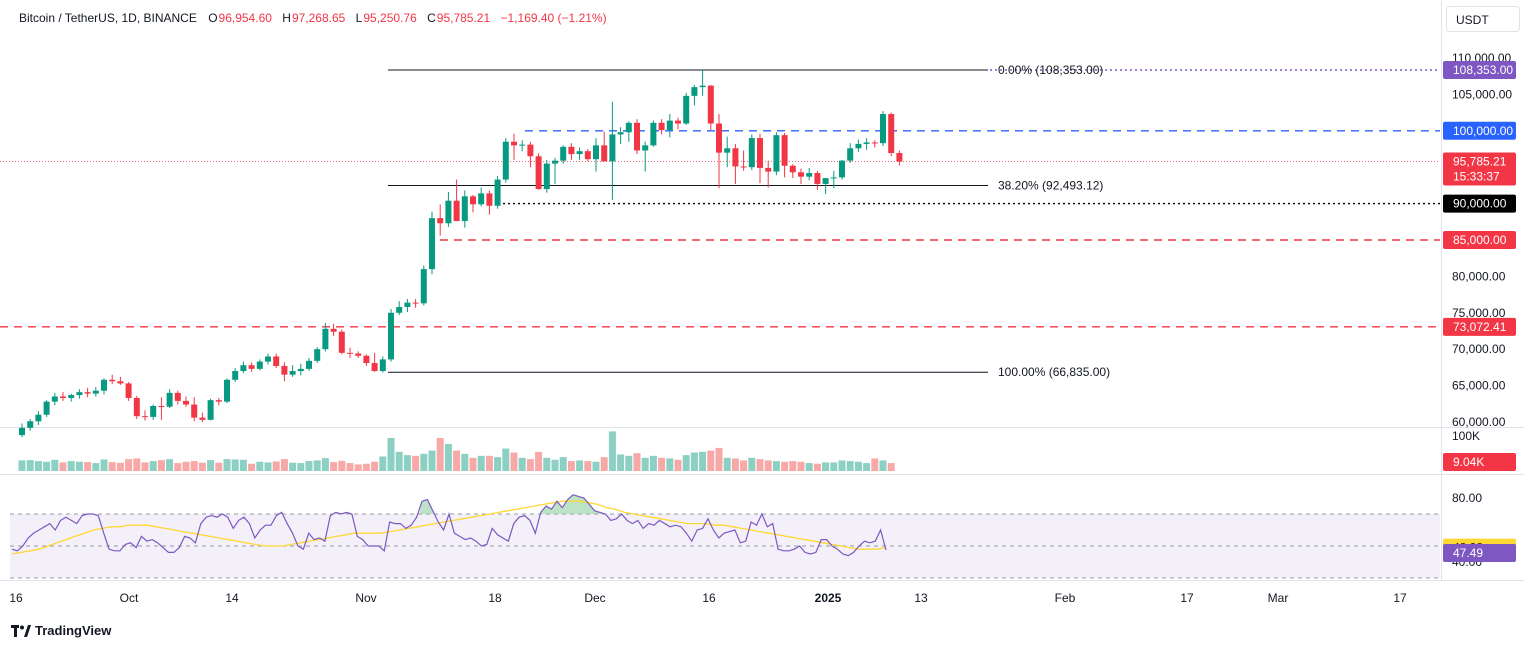 The image size is (1536, 649). I want to click on price-tick-label: 70,000.00, so click(1479, 349).